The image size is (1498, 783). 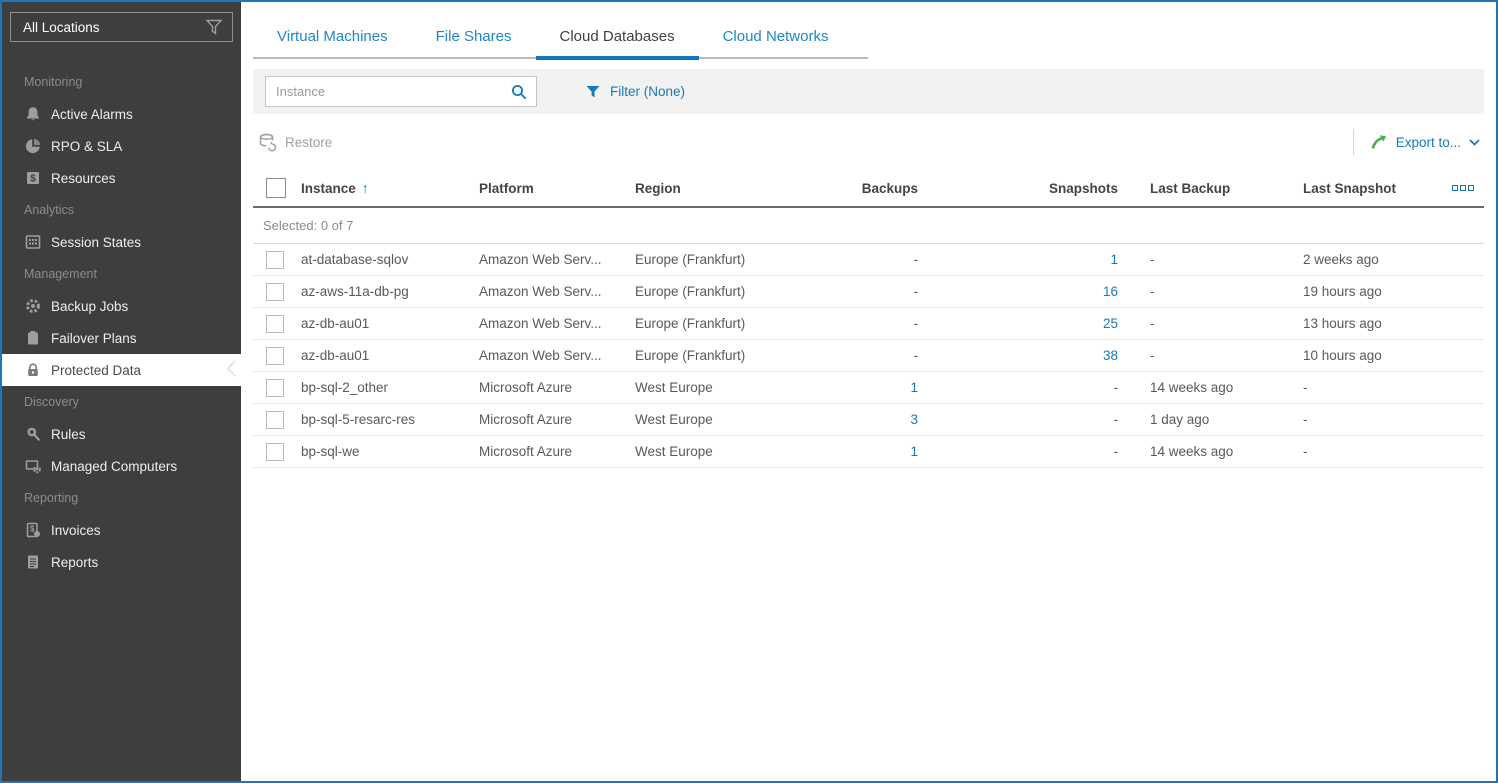 What do you see at coordinates (309, 142) in the screenshot?
I see `restore-button-label: Restore` at bounding box center [309, 142].